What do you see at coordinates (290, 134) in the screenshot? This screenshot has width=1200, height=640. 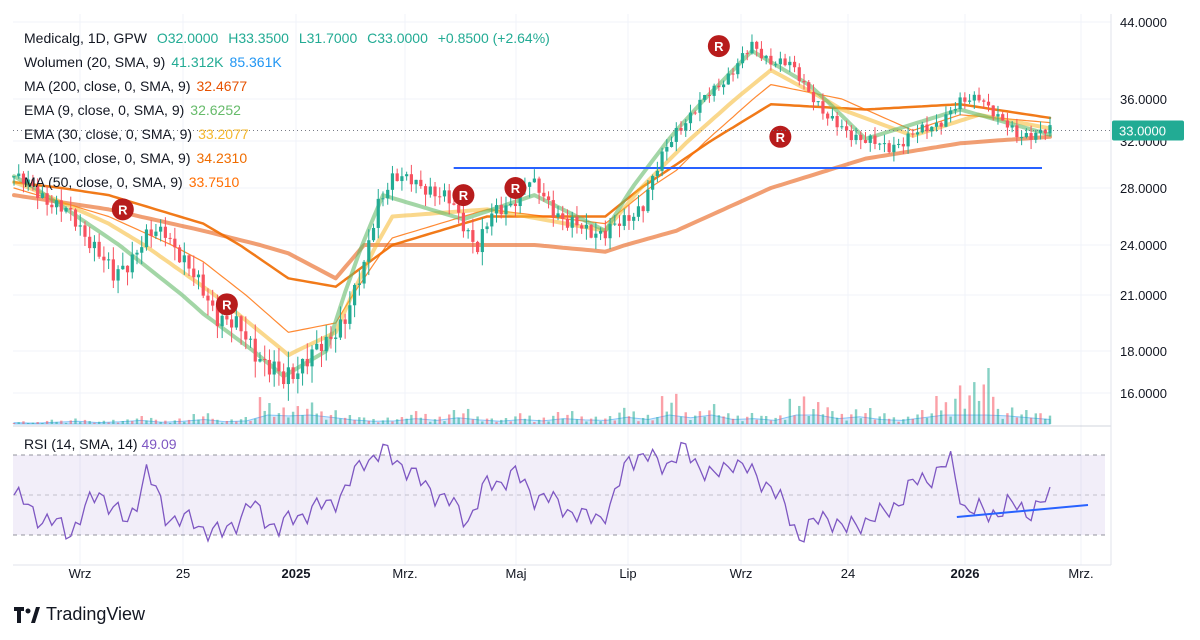 I see `indicator-row: EMA (30, close, 0, SMA, 9) 33.2077` at bounding box center [290, 134].